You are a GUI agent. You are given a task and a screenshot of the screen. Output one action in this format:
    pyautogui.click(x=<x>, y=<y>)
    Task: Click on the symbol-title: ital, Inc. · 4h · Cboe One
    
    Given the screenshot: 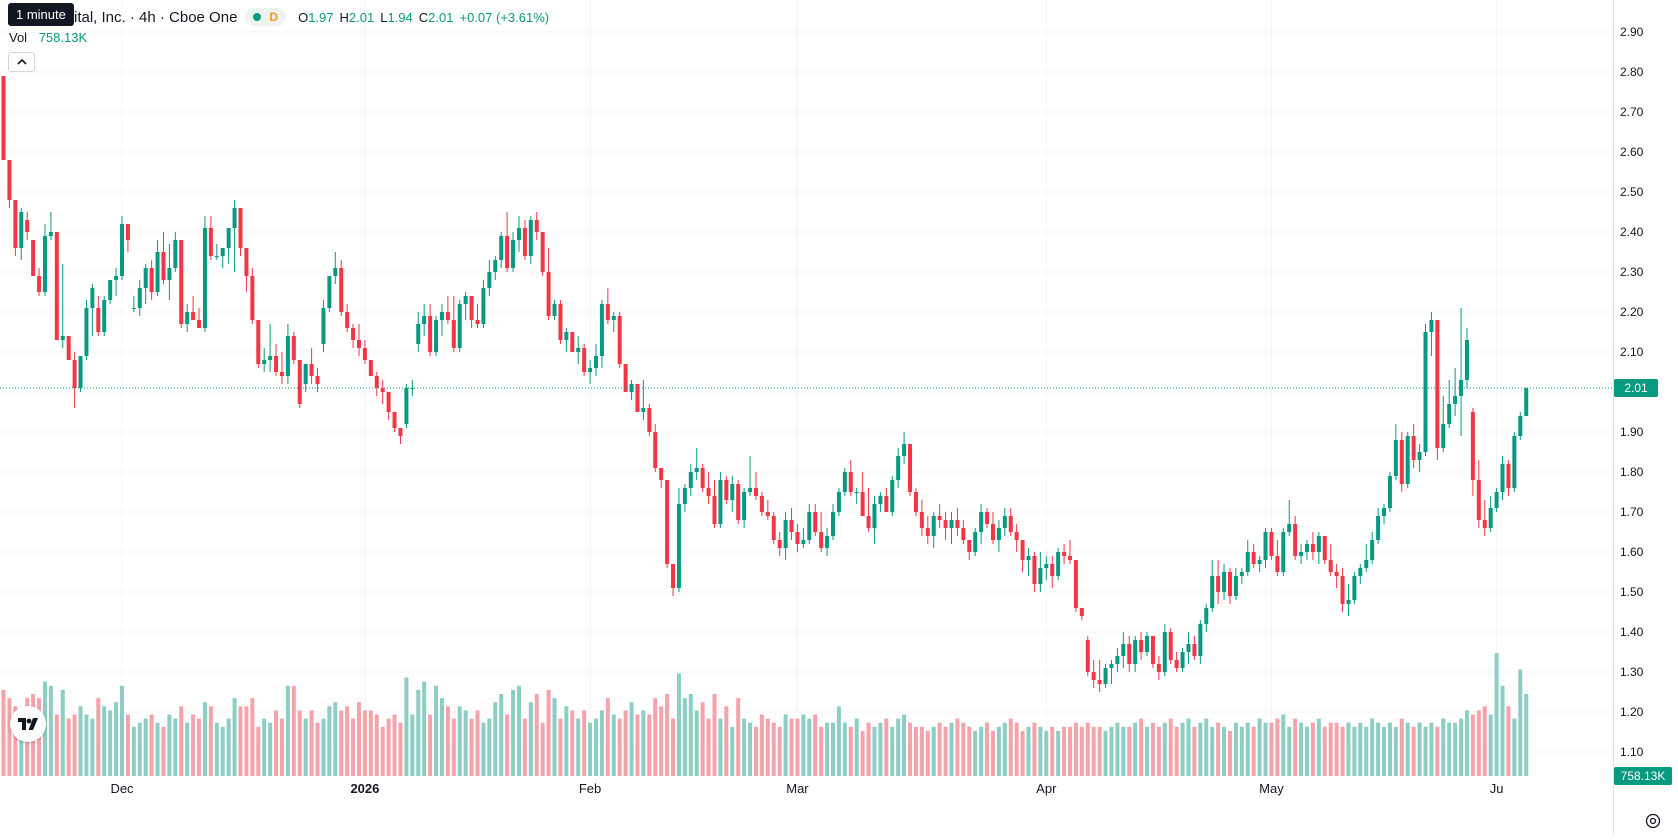 What is the action you would take?
    pyautogui.click(x=156, y=17)
    